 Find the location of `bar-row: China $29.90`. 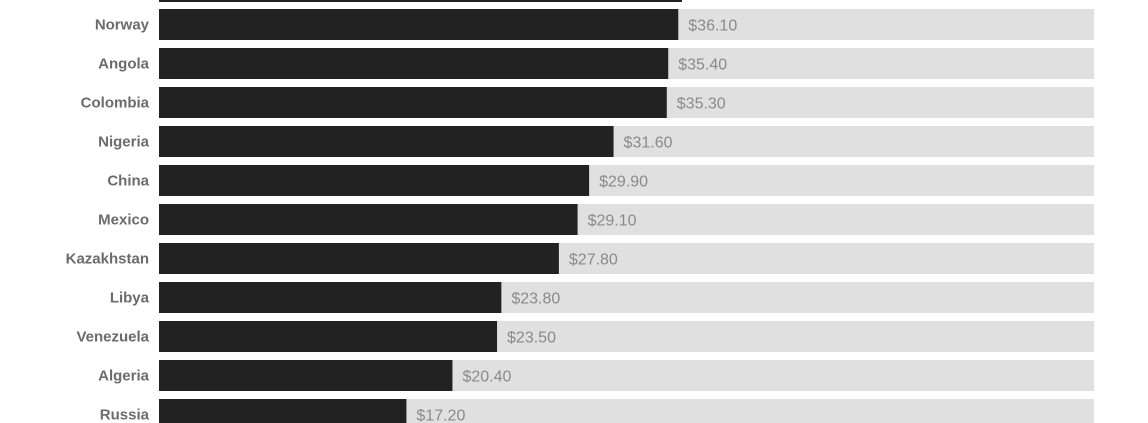

bar-row: China $29.90 is located at coordinates (600, 180).